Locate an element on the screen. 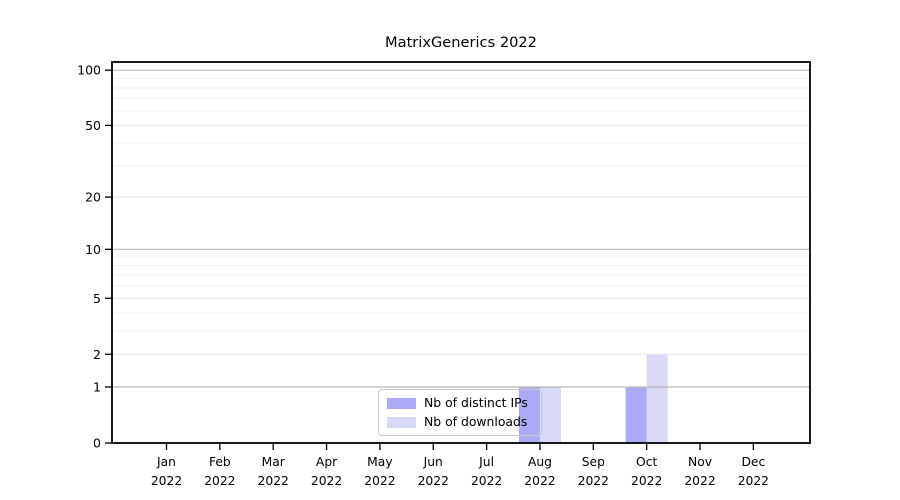 The width and height of the screenshot is (900, 500). y-tick-label: 5 is located at coordinates (97, 298).